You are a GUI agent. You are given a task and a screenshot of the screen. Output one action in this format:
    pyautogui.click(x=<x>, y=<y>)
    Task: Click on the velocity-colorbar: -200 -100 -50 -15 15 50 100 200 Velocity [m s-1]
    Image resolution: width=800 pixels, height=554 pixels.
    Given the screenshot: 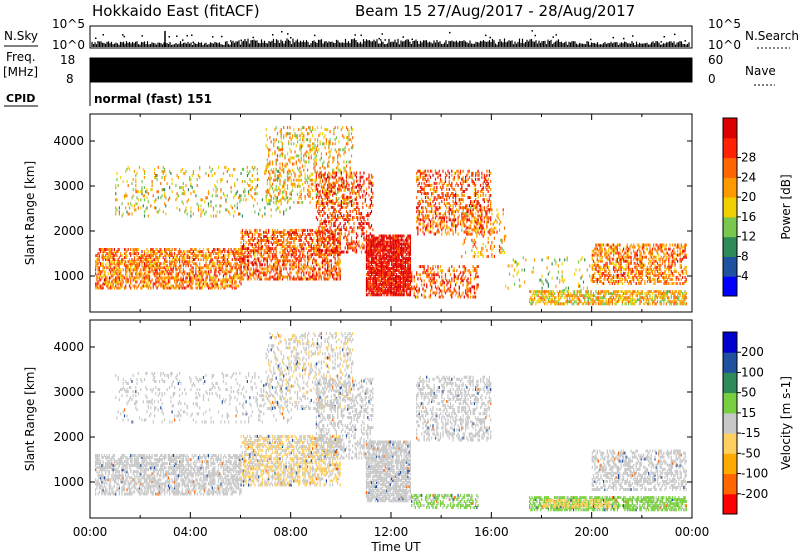 What is the action you would take?
    pyautogui.click(x=757, y=423)
    